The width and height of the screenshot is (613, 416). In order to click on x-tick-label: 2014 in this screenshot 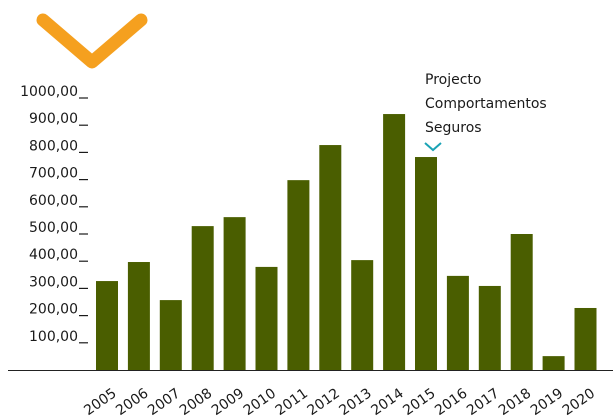, I will do `click(387, 400)`.